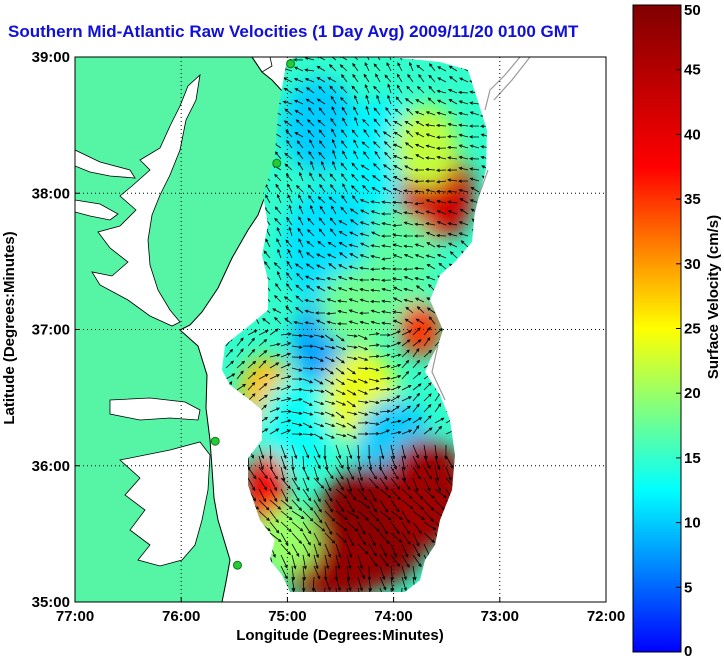 The width and height of the screenshot is (724, 659). I want to click on colorbar-tick-label: 5, so click(688, 587).